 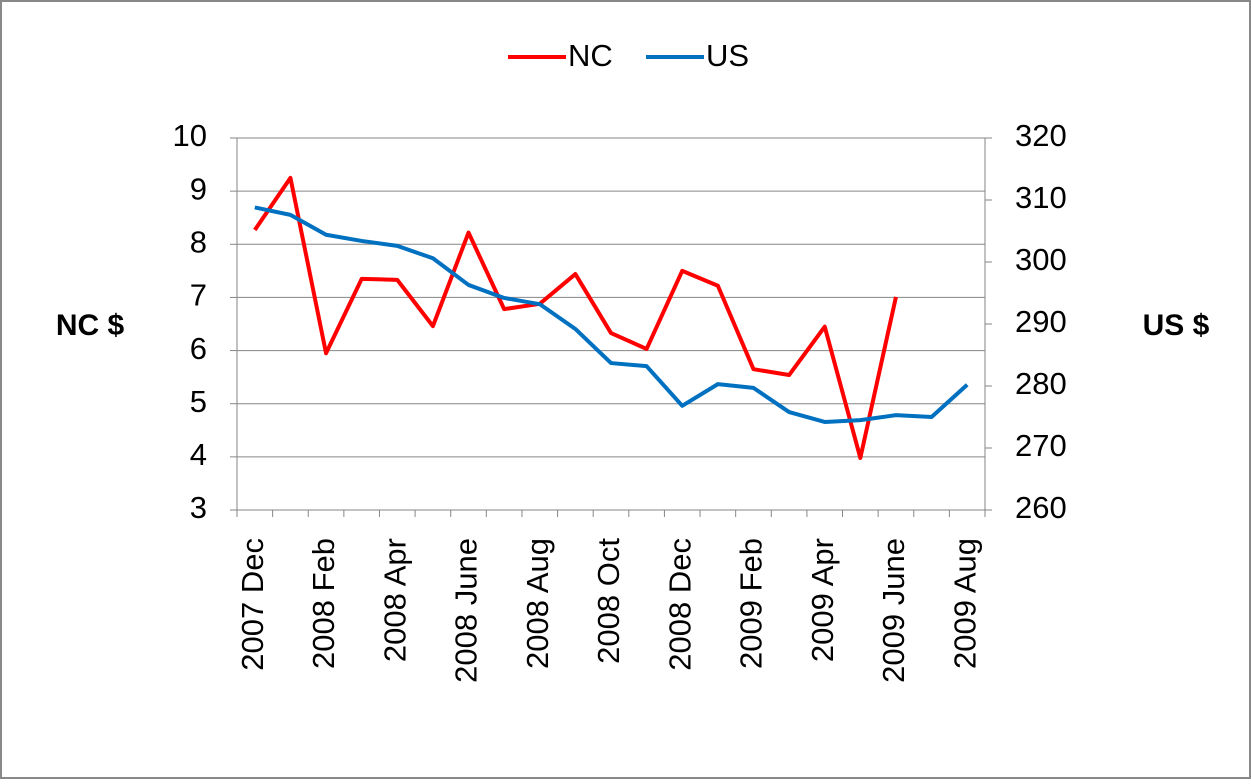 What do you see at coordinates (1041, 135) in the screenshot?
I see `y2-tick-label: 320` at bounding box center [1041, 135].